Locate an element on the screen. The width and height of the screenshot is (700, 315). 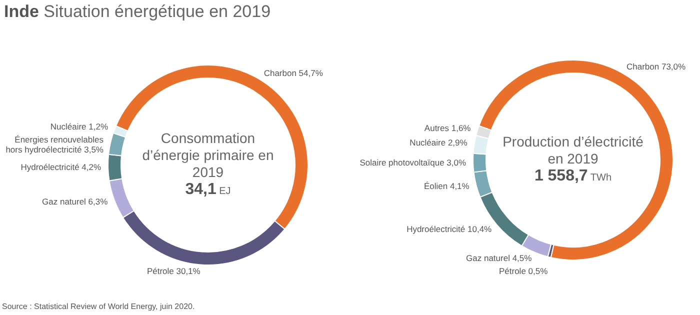
slice-label: Autres 1,6% is located at coordinates (448, 127).